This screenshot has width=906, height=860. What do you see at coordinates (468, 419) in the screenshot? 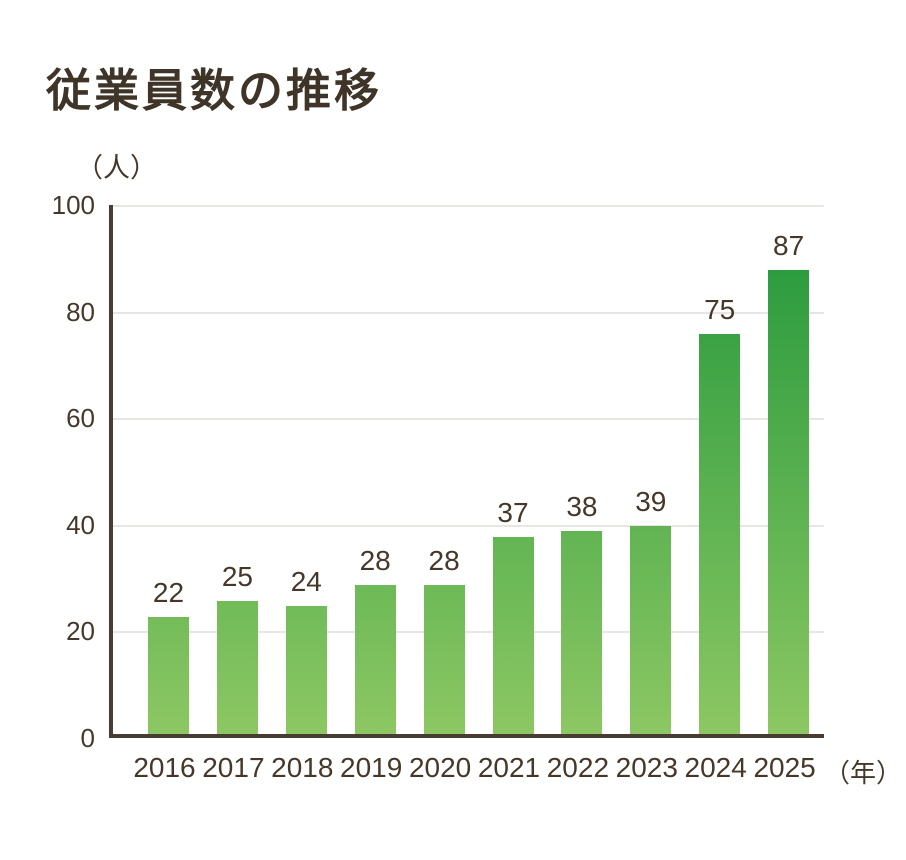
I see `gridline-y60` at bounding box center [468, 419].